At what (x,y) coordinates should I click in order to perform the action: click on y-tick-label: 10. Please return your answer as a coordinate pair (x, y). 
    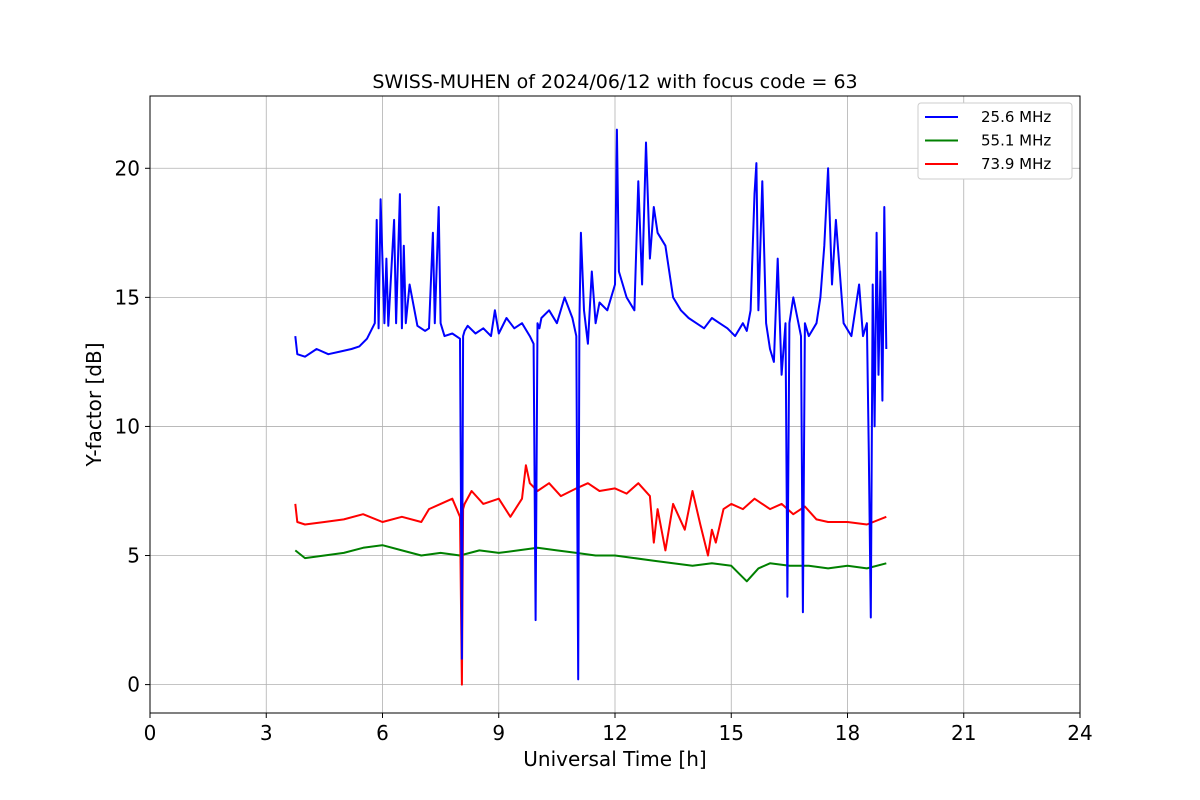
    Looking at the image, I should click on (127, 426).